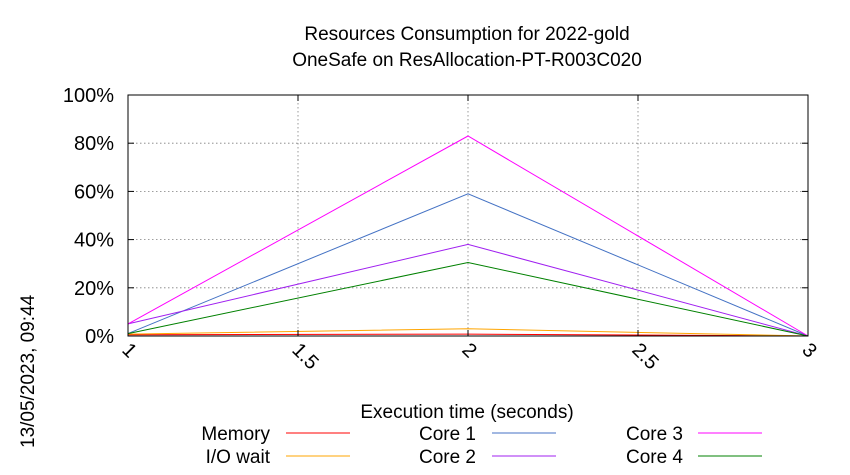 This screenshot has height=475, width=850. I want to click on chart-title-line-2: OneSafe on ResAllocation-PT-R003C020, so click(467, 60).